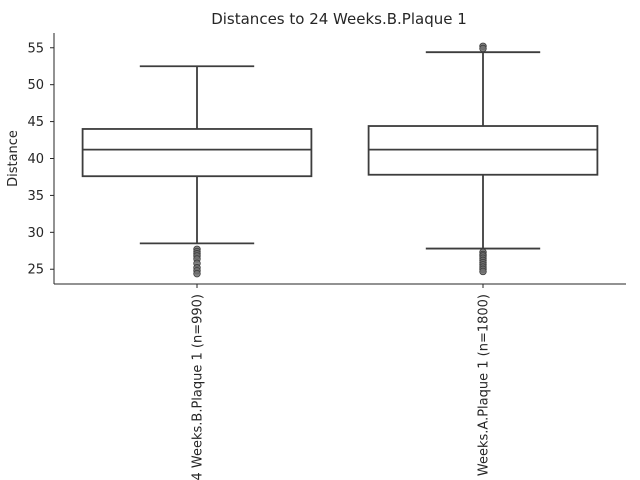 This screenshot has width=640, height=480. What do you see at coordinates (35, 122) in the screenshot?
I see `y-tick-label: 45` at bounding box center [35, 122].